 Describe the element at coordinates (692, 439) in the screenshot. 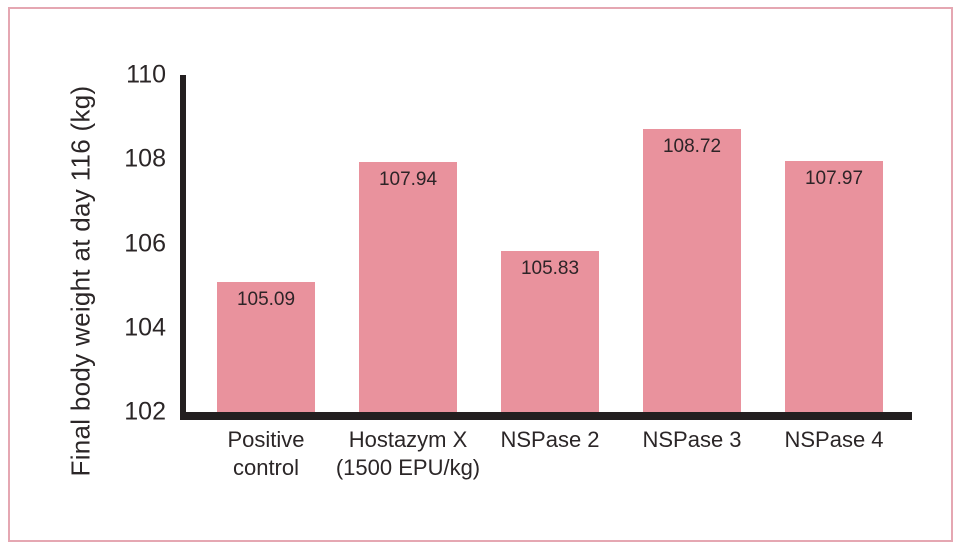

I see `x-category-label: NSPase 3` at that location.